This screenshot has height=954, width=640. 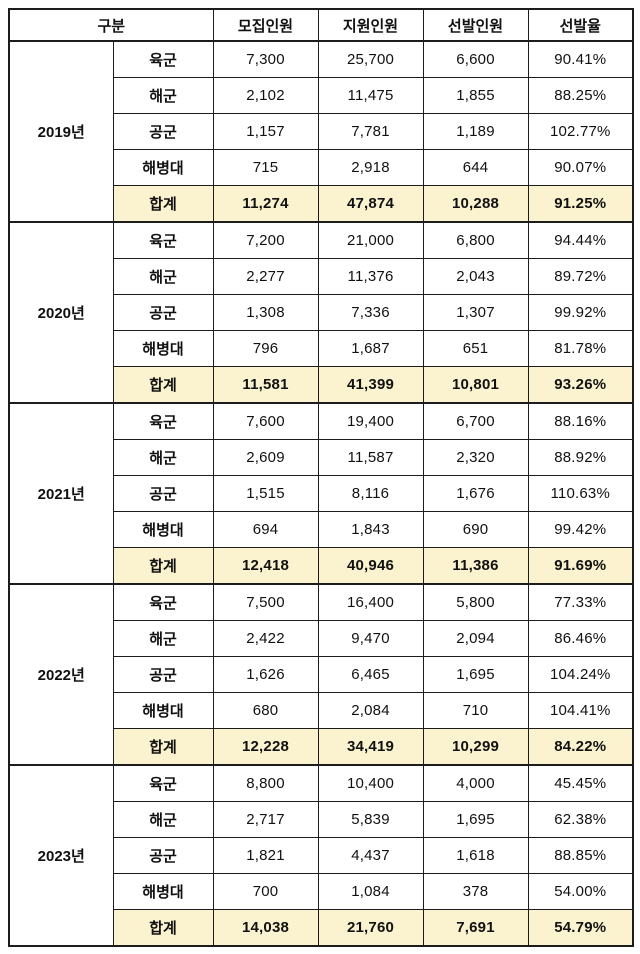 What do you see at coordinates (265, 240) in the screenshot?
I see `value-cell: 7,200` at bounding box center [265, 240].